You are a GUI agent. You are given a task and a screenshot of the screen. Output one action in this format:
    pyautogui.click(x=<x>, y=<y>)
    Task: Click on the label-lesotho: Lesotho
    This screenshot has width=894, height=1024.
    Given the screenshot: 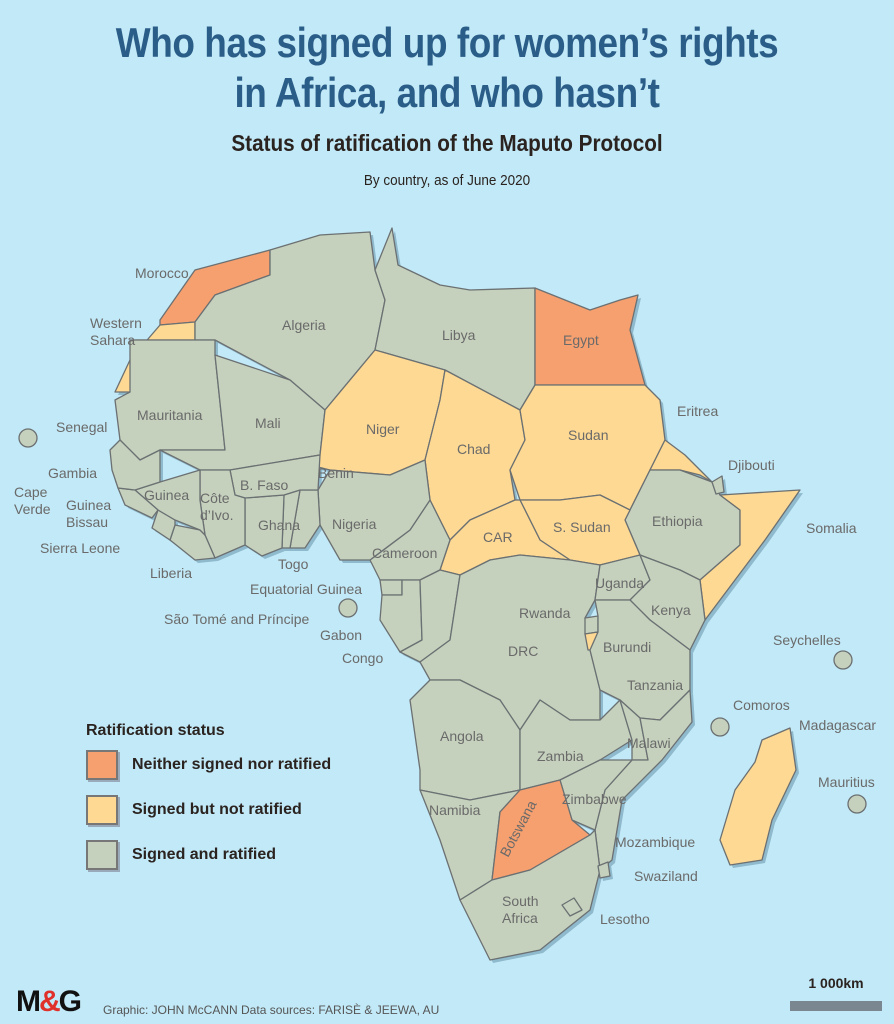 What is the action you would take?
    pyautogui.click(x=625, y=919)
    